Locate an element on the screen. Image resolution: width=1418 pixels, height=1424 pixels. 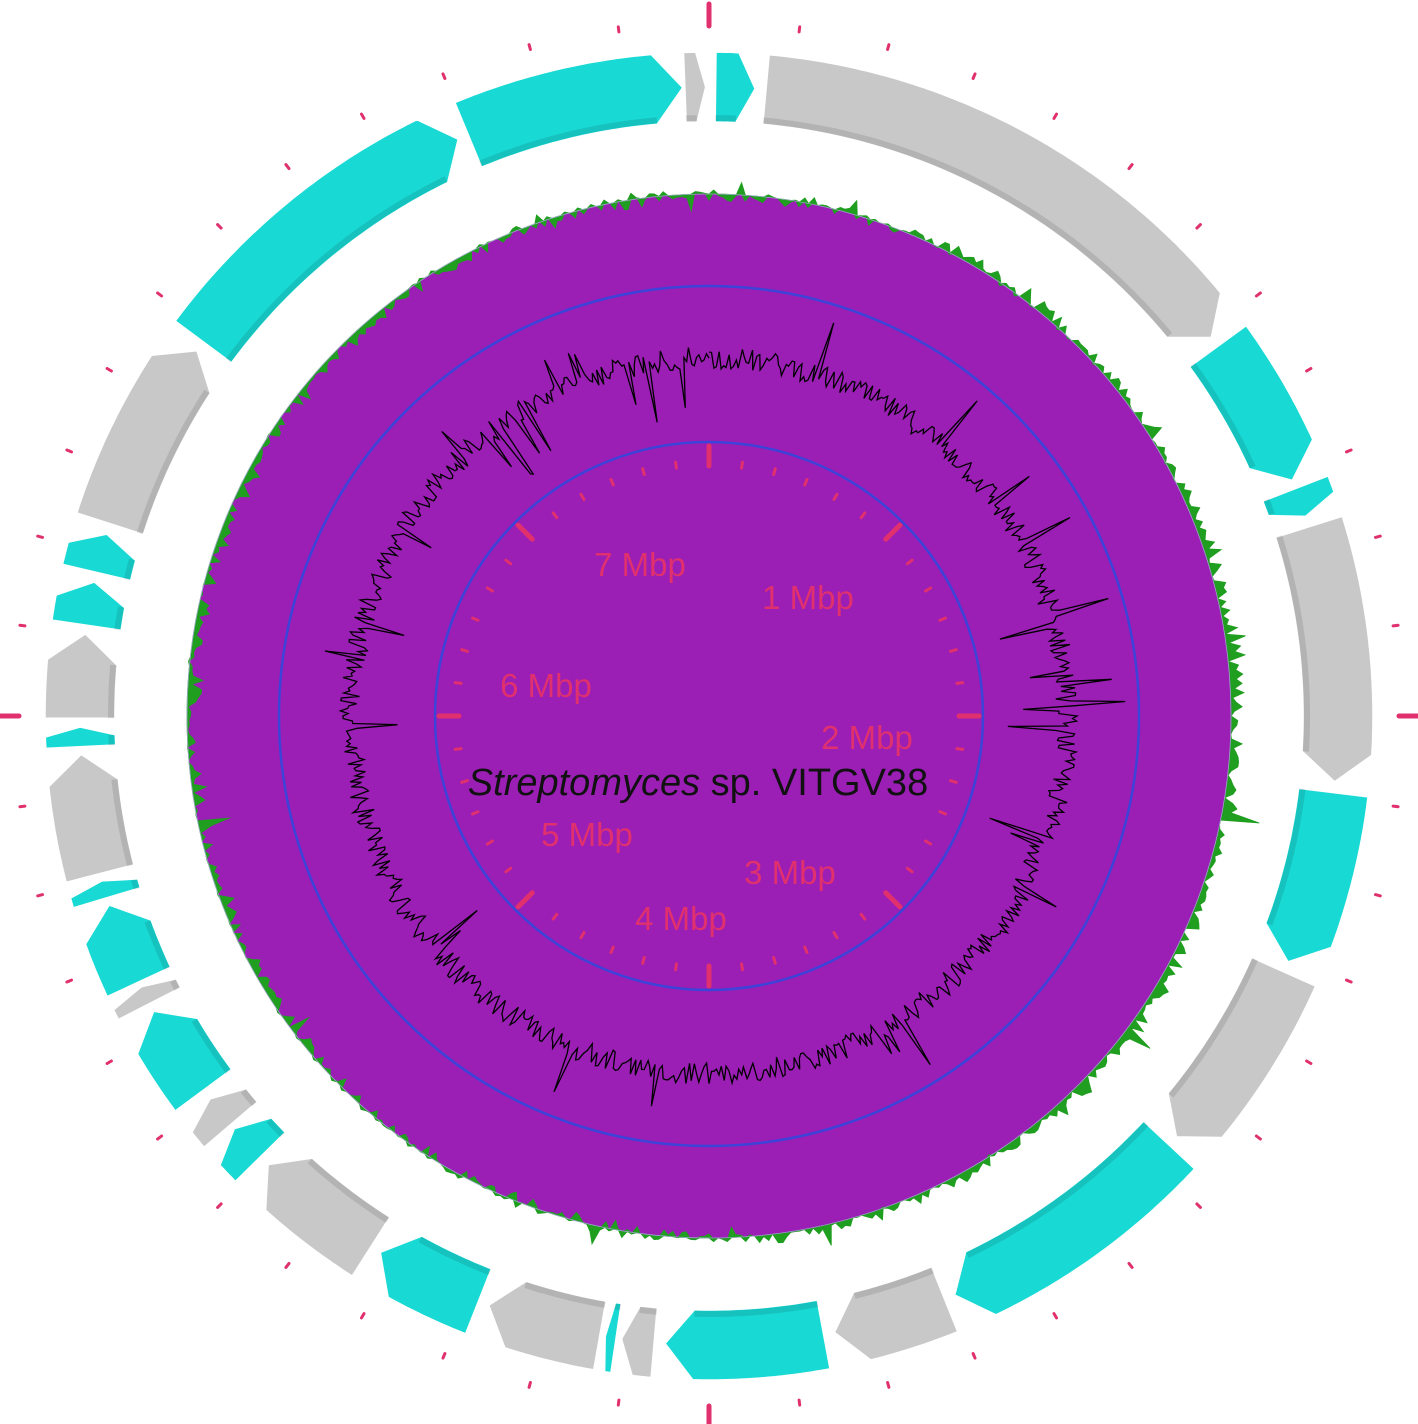
scale-label-6mbp: 6 Mbp is located at coordinates (546, 685).